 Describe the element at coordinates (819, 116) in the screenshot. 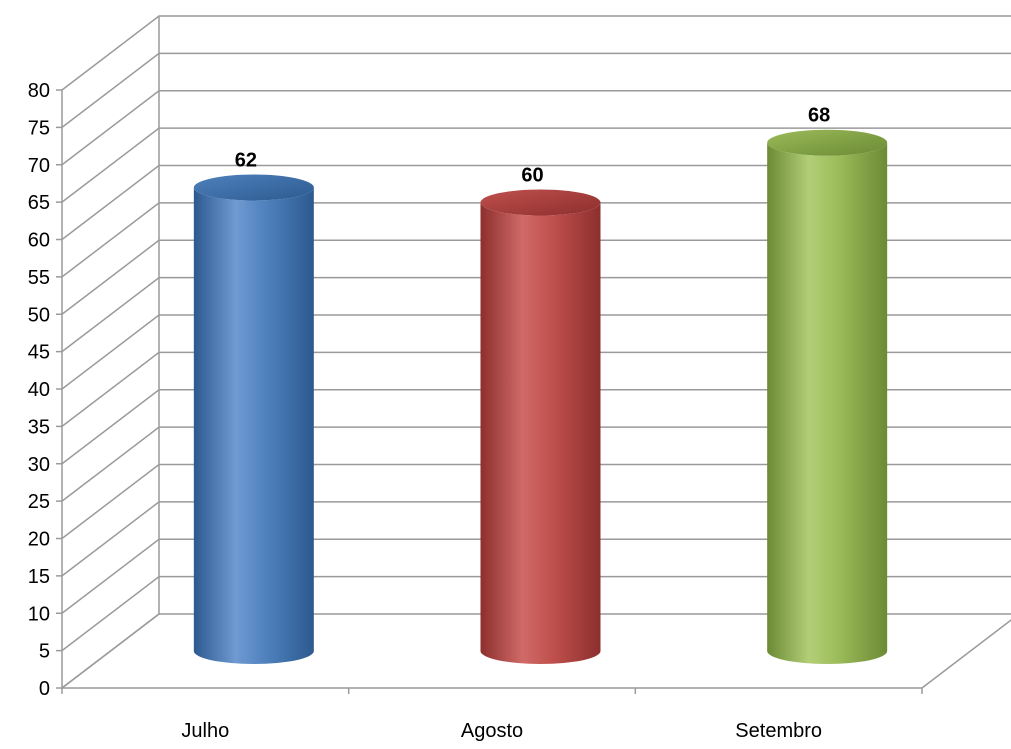

I see `data-label: 68` at that location.